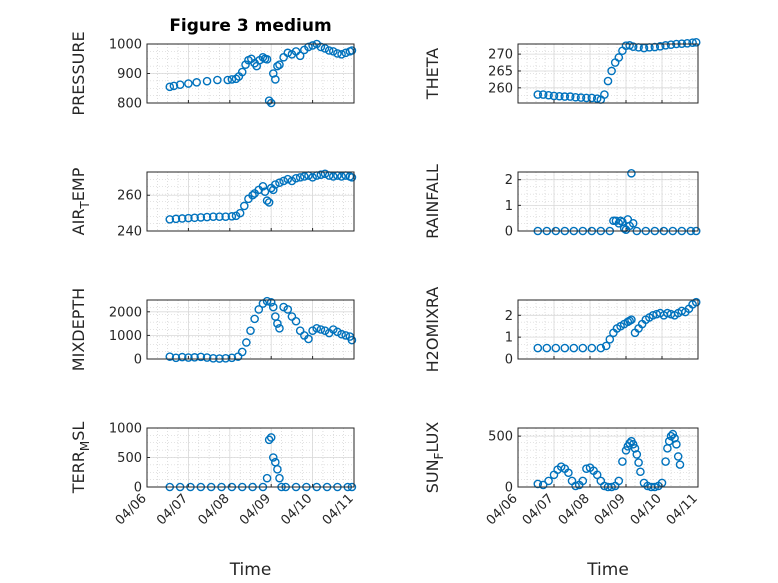 This screenshot has height=583, width=778. Describe the element at coordinates (78, 73) in the screenshot. I see `y-axis-label: PRESSURE` at that location.